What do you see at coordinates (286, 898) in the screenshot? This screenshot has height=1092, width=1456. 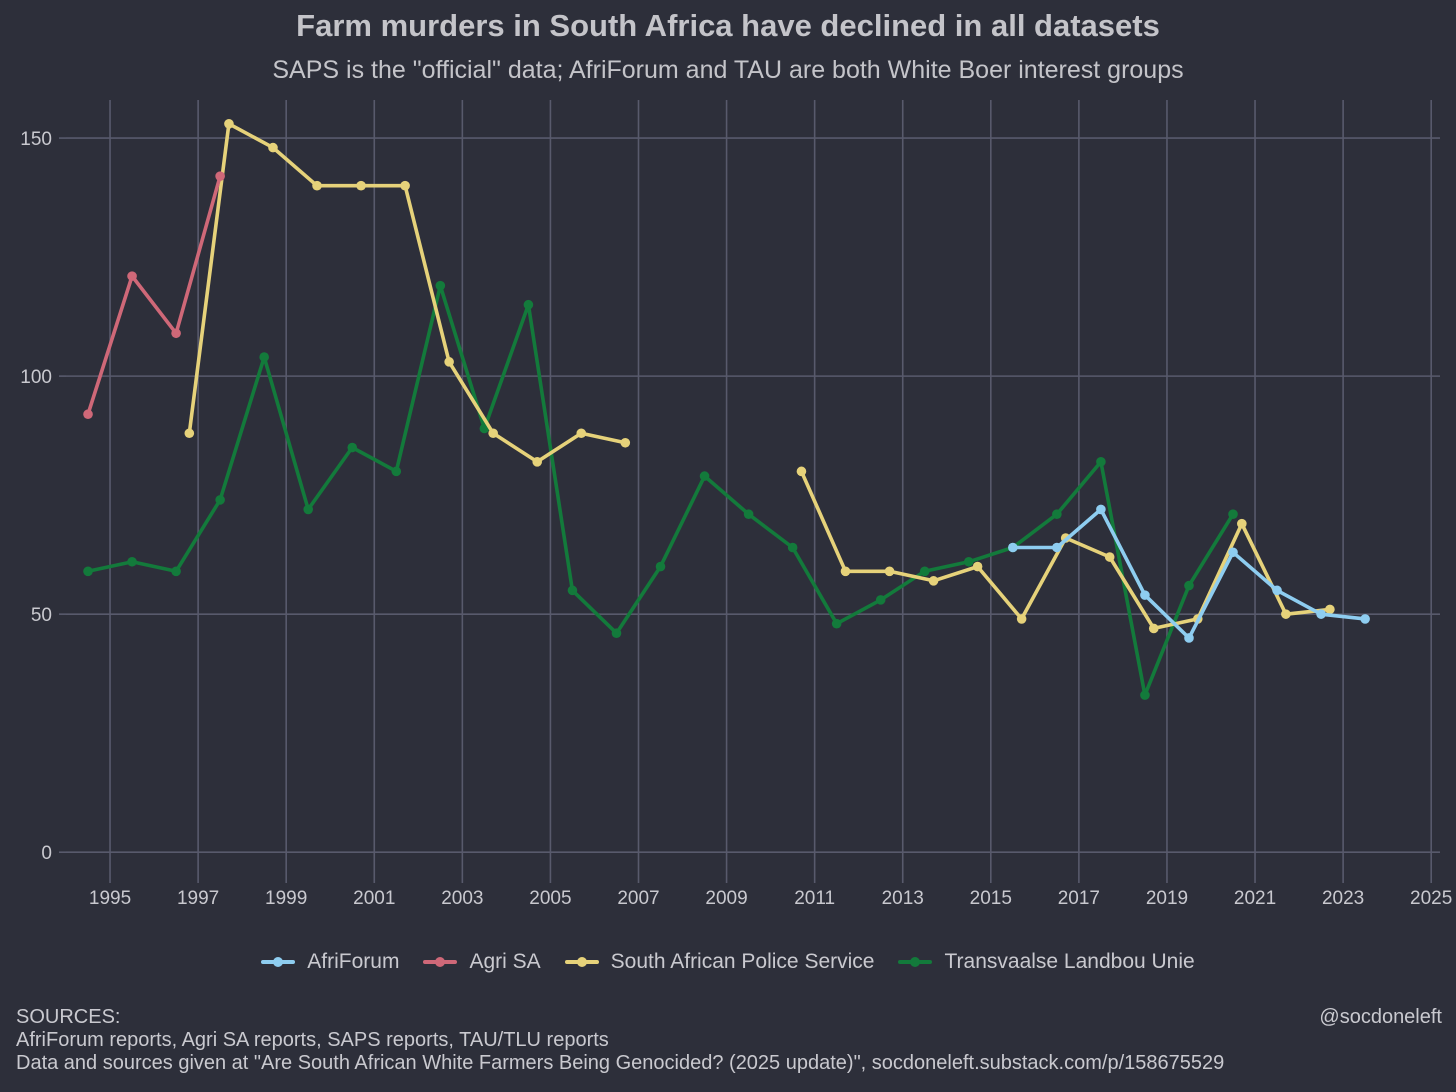 I see `x-tick-label: 1999` at bounding box center [286, 898].